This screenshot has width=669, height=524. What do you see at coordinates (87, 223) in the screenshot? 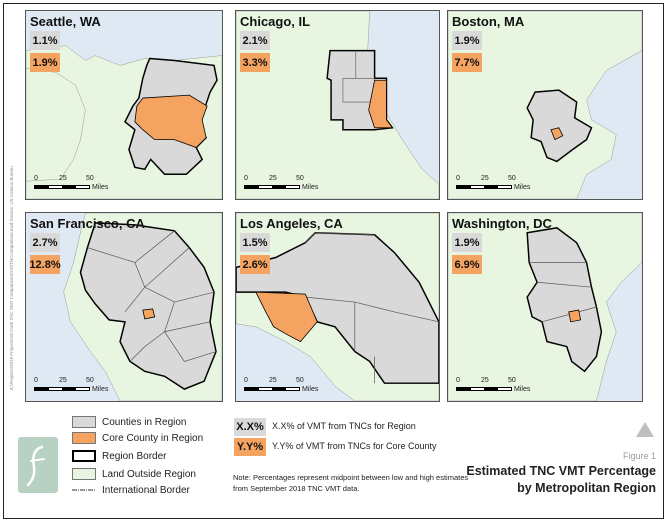
I see `panel-title: San Francisco, CA` at bounding box center [87, 223].